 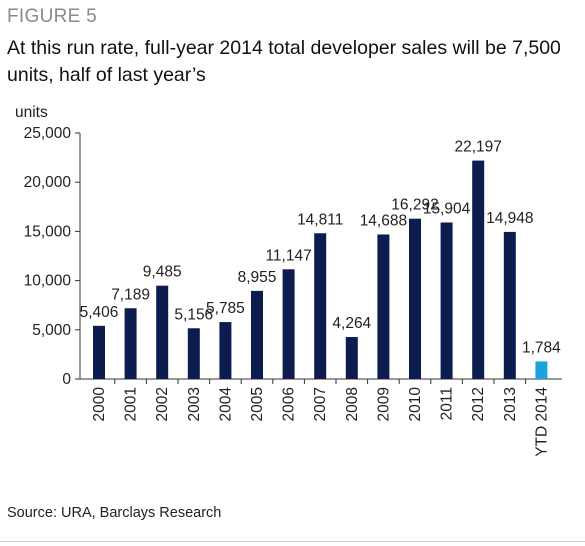 I want to click on data-label: 14,811, so click(x=320, y=219).